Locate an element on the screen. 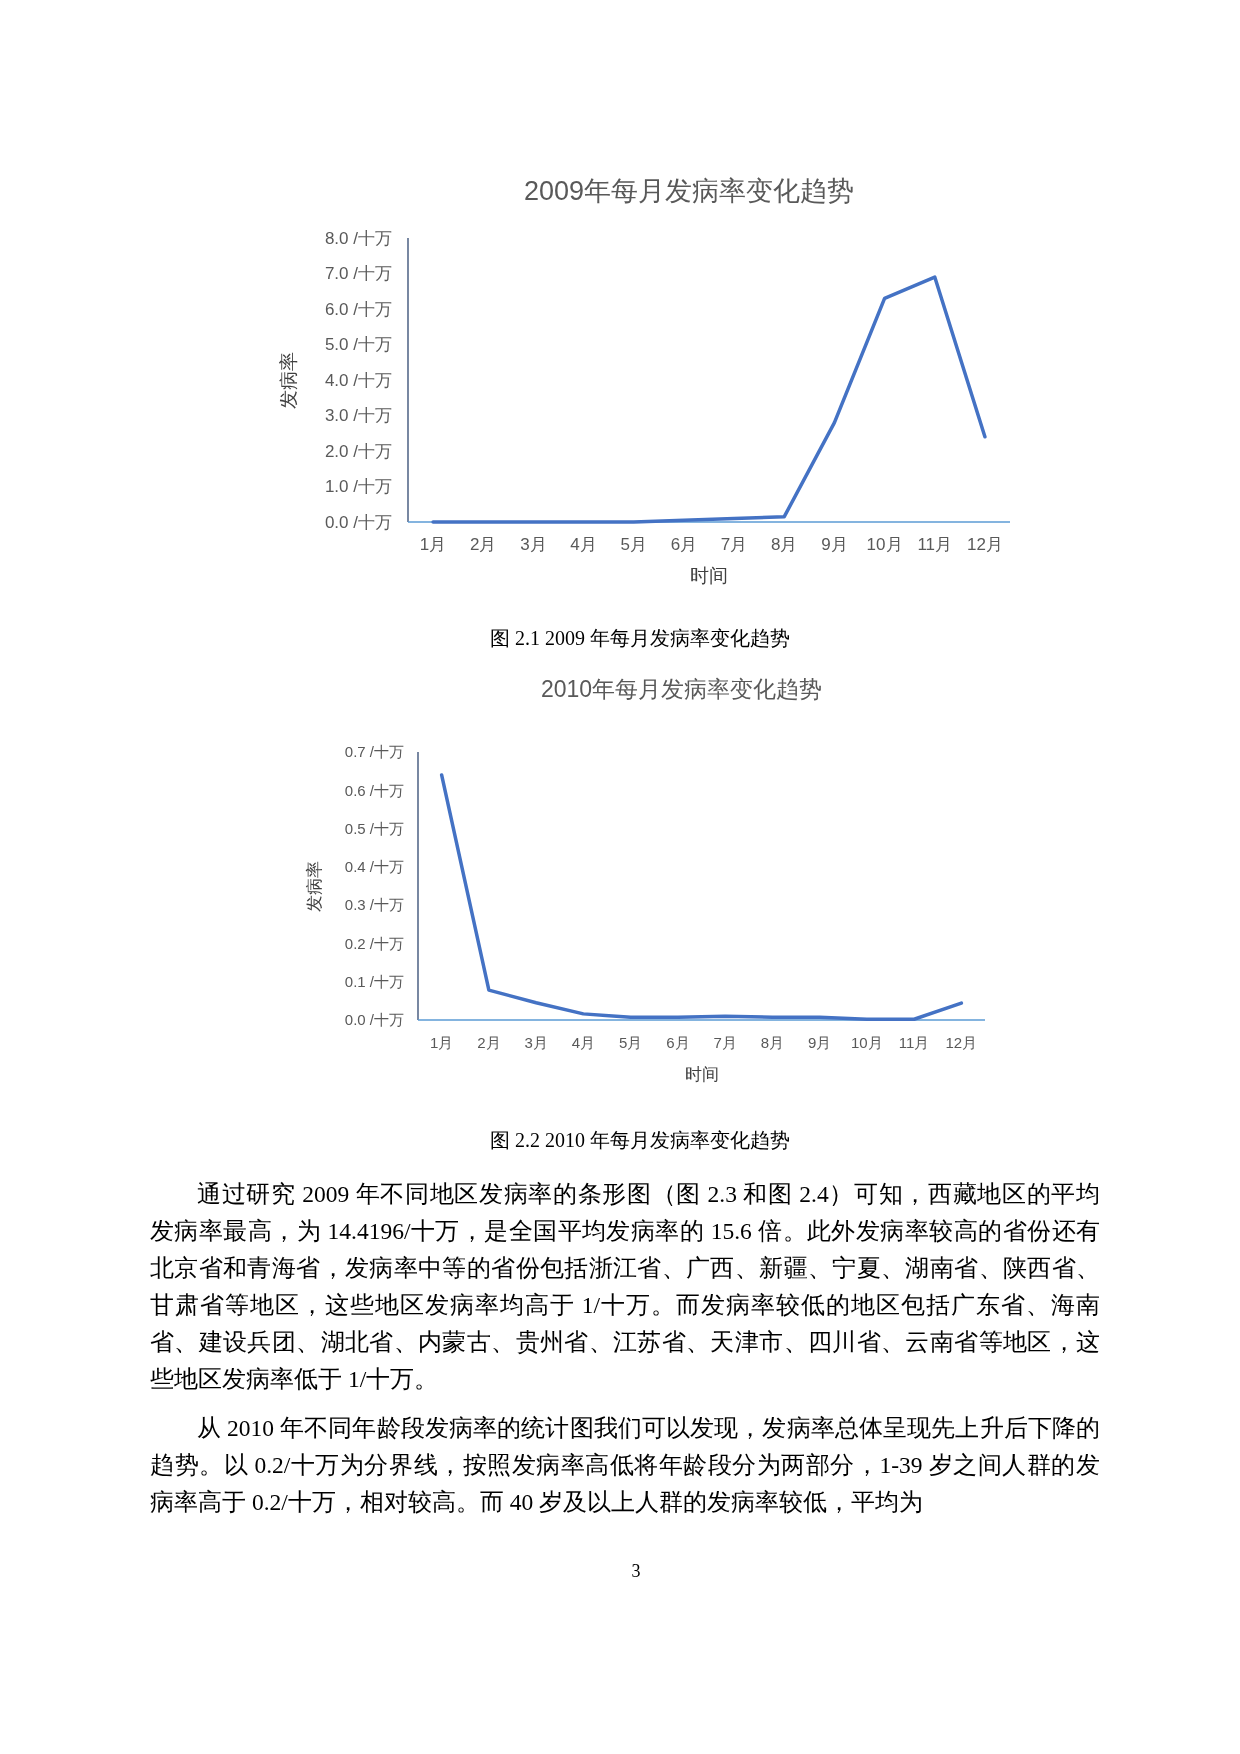 The image size is (1240, 1754). y-tick-label: 0.1 /十万 is located at coordinates (374, 981).